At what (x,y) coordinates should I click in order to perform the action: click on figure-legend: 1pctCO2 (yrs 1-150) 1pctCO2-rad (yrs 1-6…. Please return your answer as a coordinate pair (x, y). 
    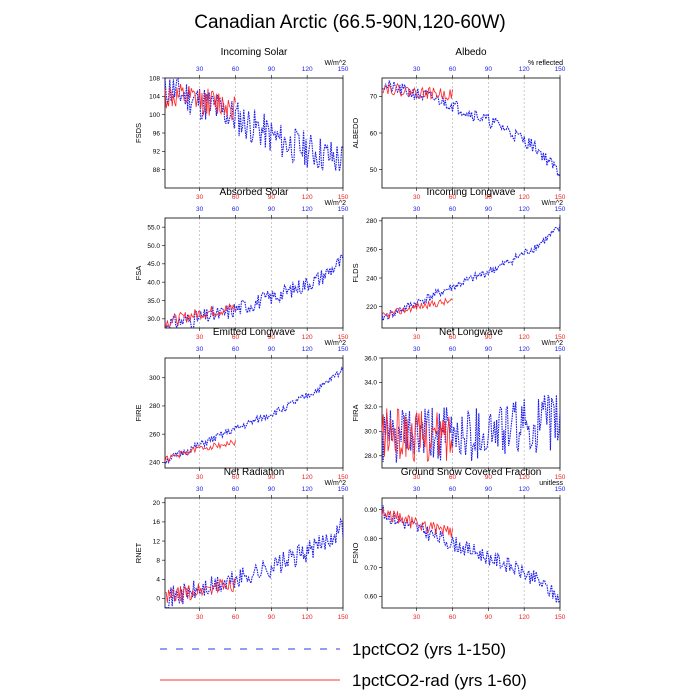
    Looking at the image, I should click on (343, 665).